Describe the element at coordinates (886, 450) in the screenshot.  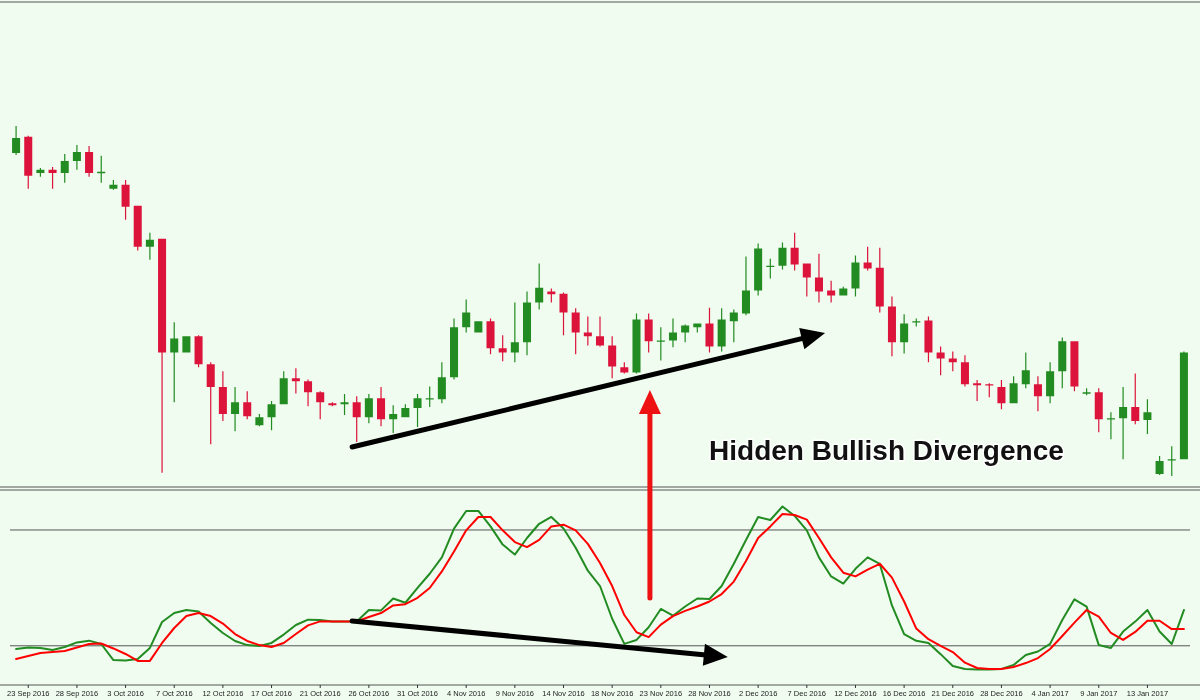
I see `annotation: Hidden Bullish Divergence` at that location.